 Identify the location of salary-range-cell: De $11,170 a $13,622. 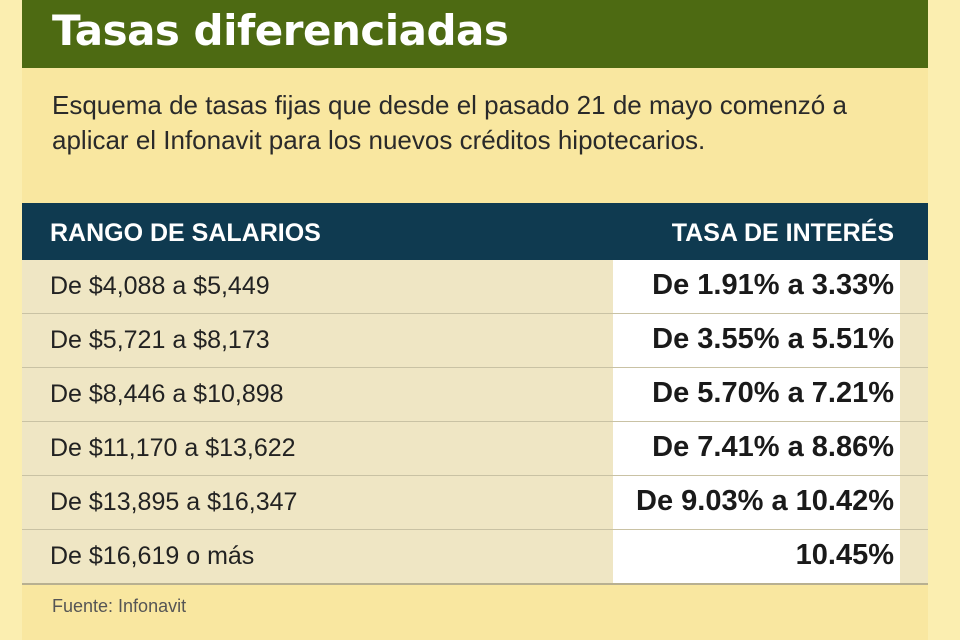
(173, 448).